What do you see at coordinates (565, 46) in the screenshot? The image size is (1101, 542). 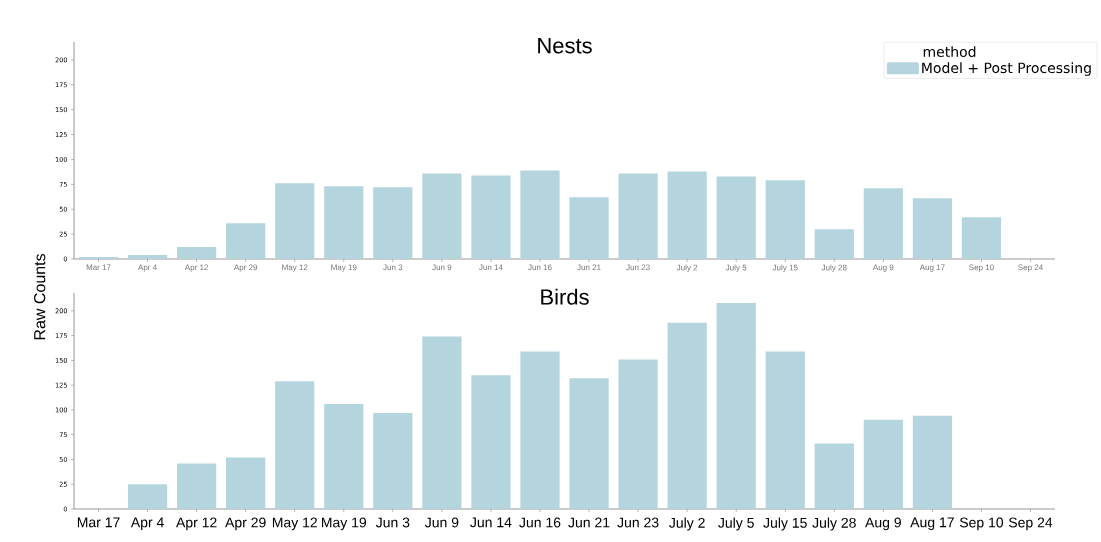 I see `chart-title: Nests` at bounding box center [565, 46].